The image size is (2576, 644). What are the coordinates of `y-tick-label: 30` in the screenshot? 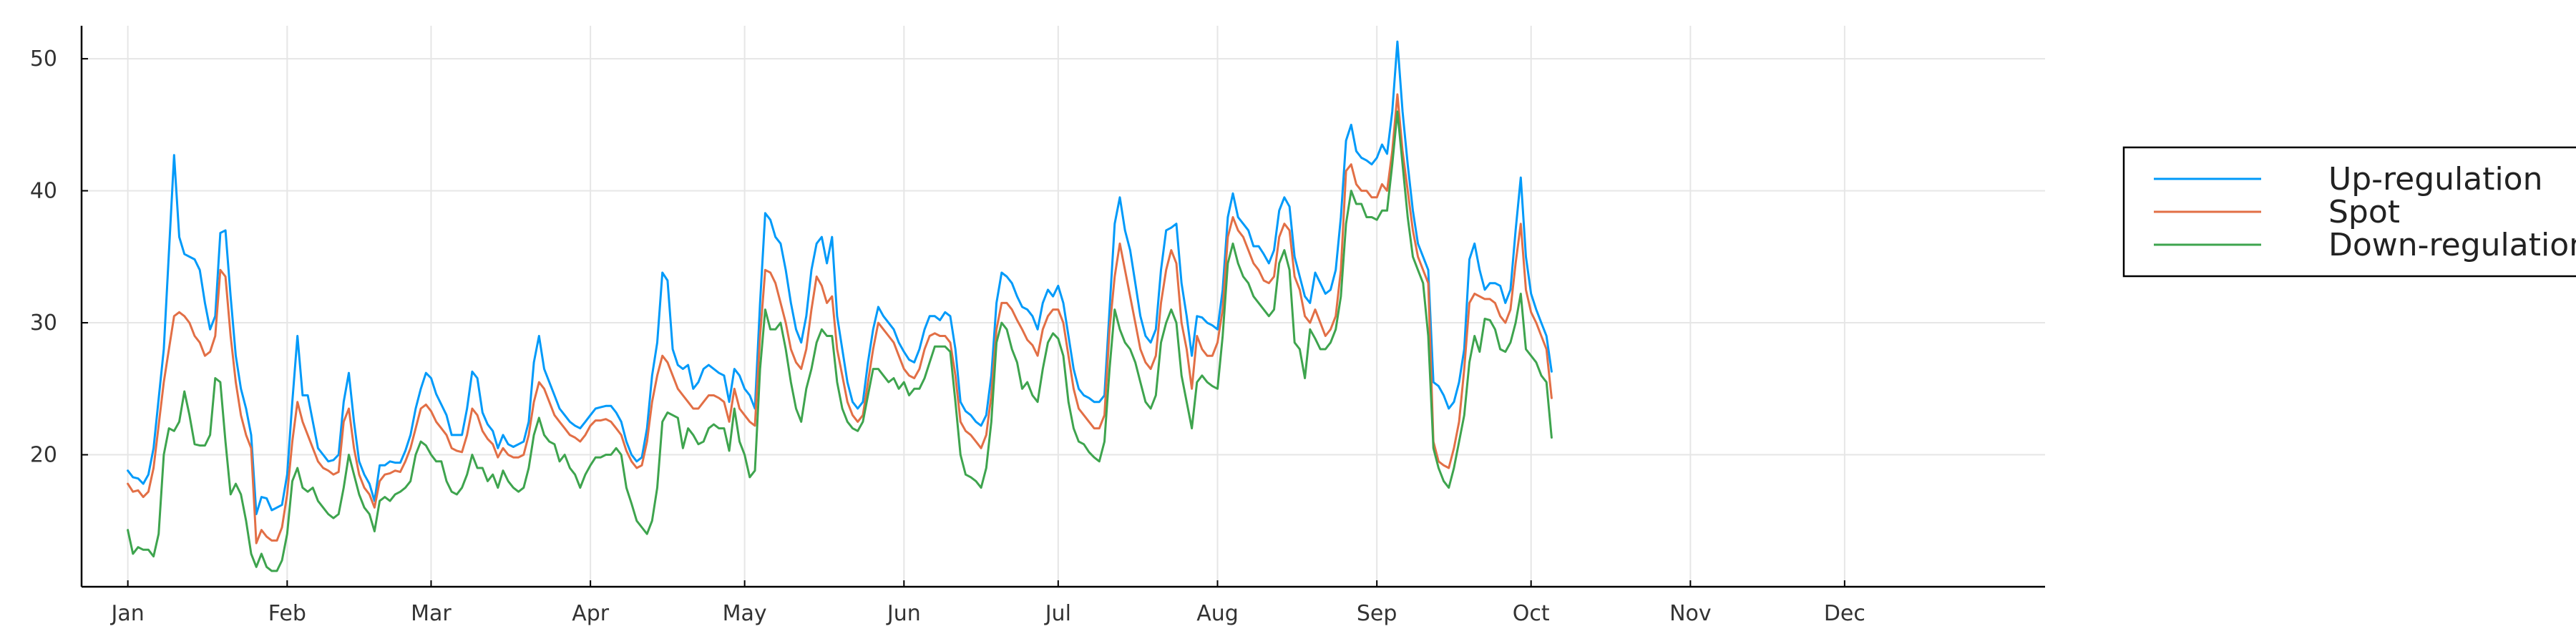 It's located at (43, 323).